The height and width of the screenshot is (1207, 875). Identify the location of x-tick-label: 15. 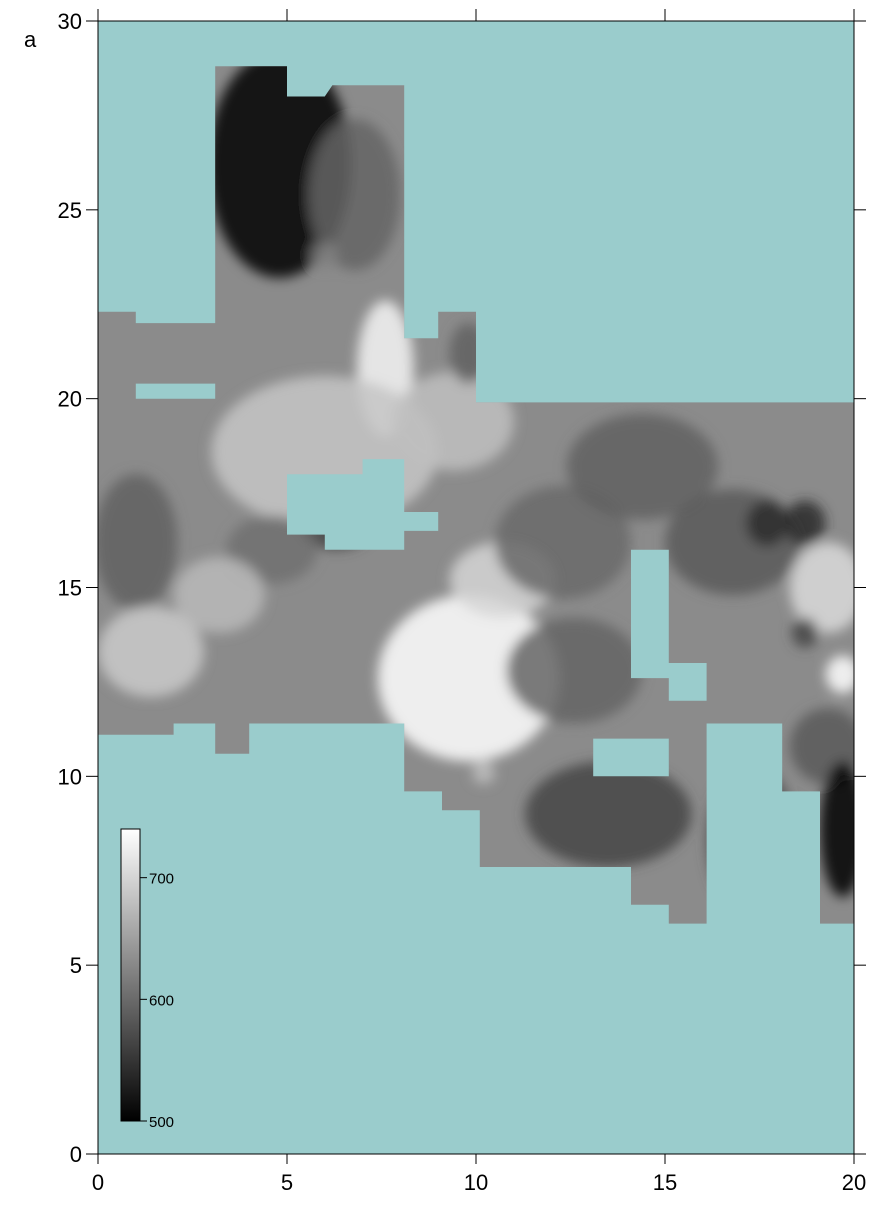
(665, 1182).